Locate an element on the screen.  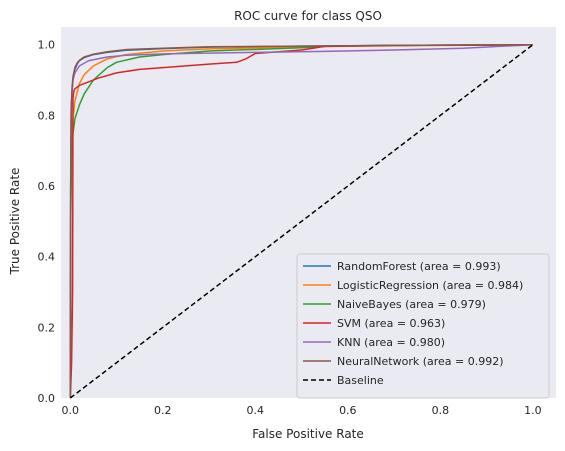
y-tick-label: 0.0 is located at coordinates (47, 398).